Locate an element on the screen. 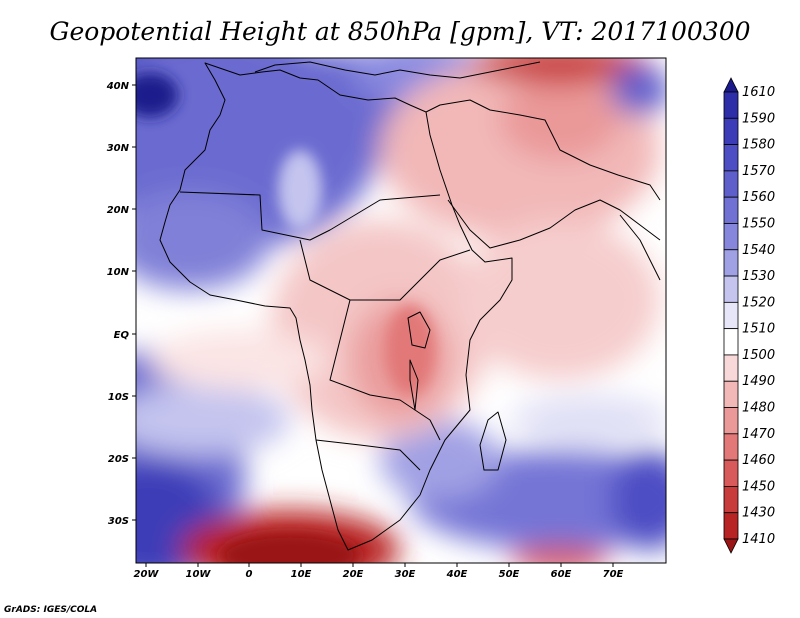 This screenshot has width=800, height=618. lon-tick-label: 10W is located at coordinates (199, 574).